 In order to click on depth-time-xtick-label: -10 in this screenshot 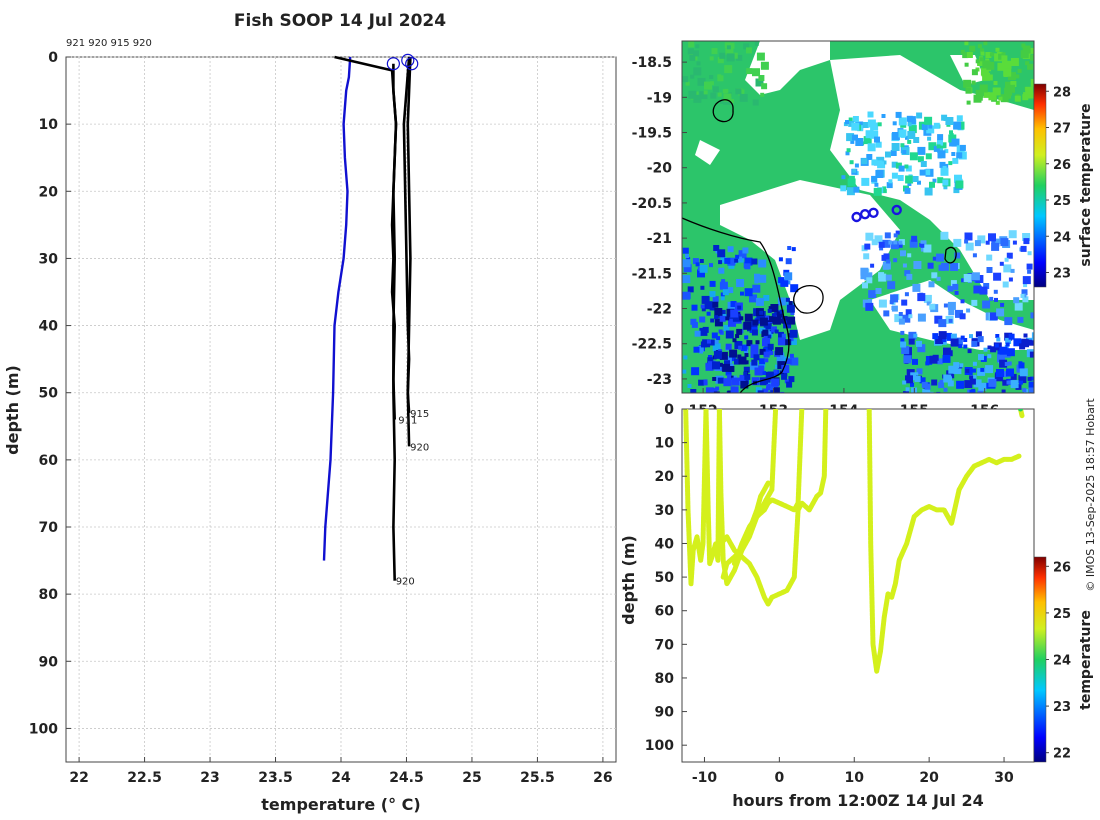, I will do `click(705, 778)`.